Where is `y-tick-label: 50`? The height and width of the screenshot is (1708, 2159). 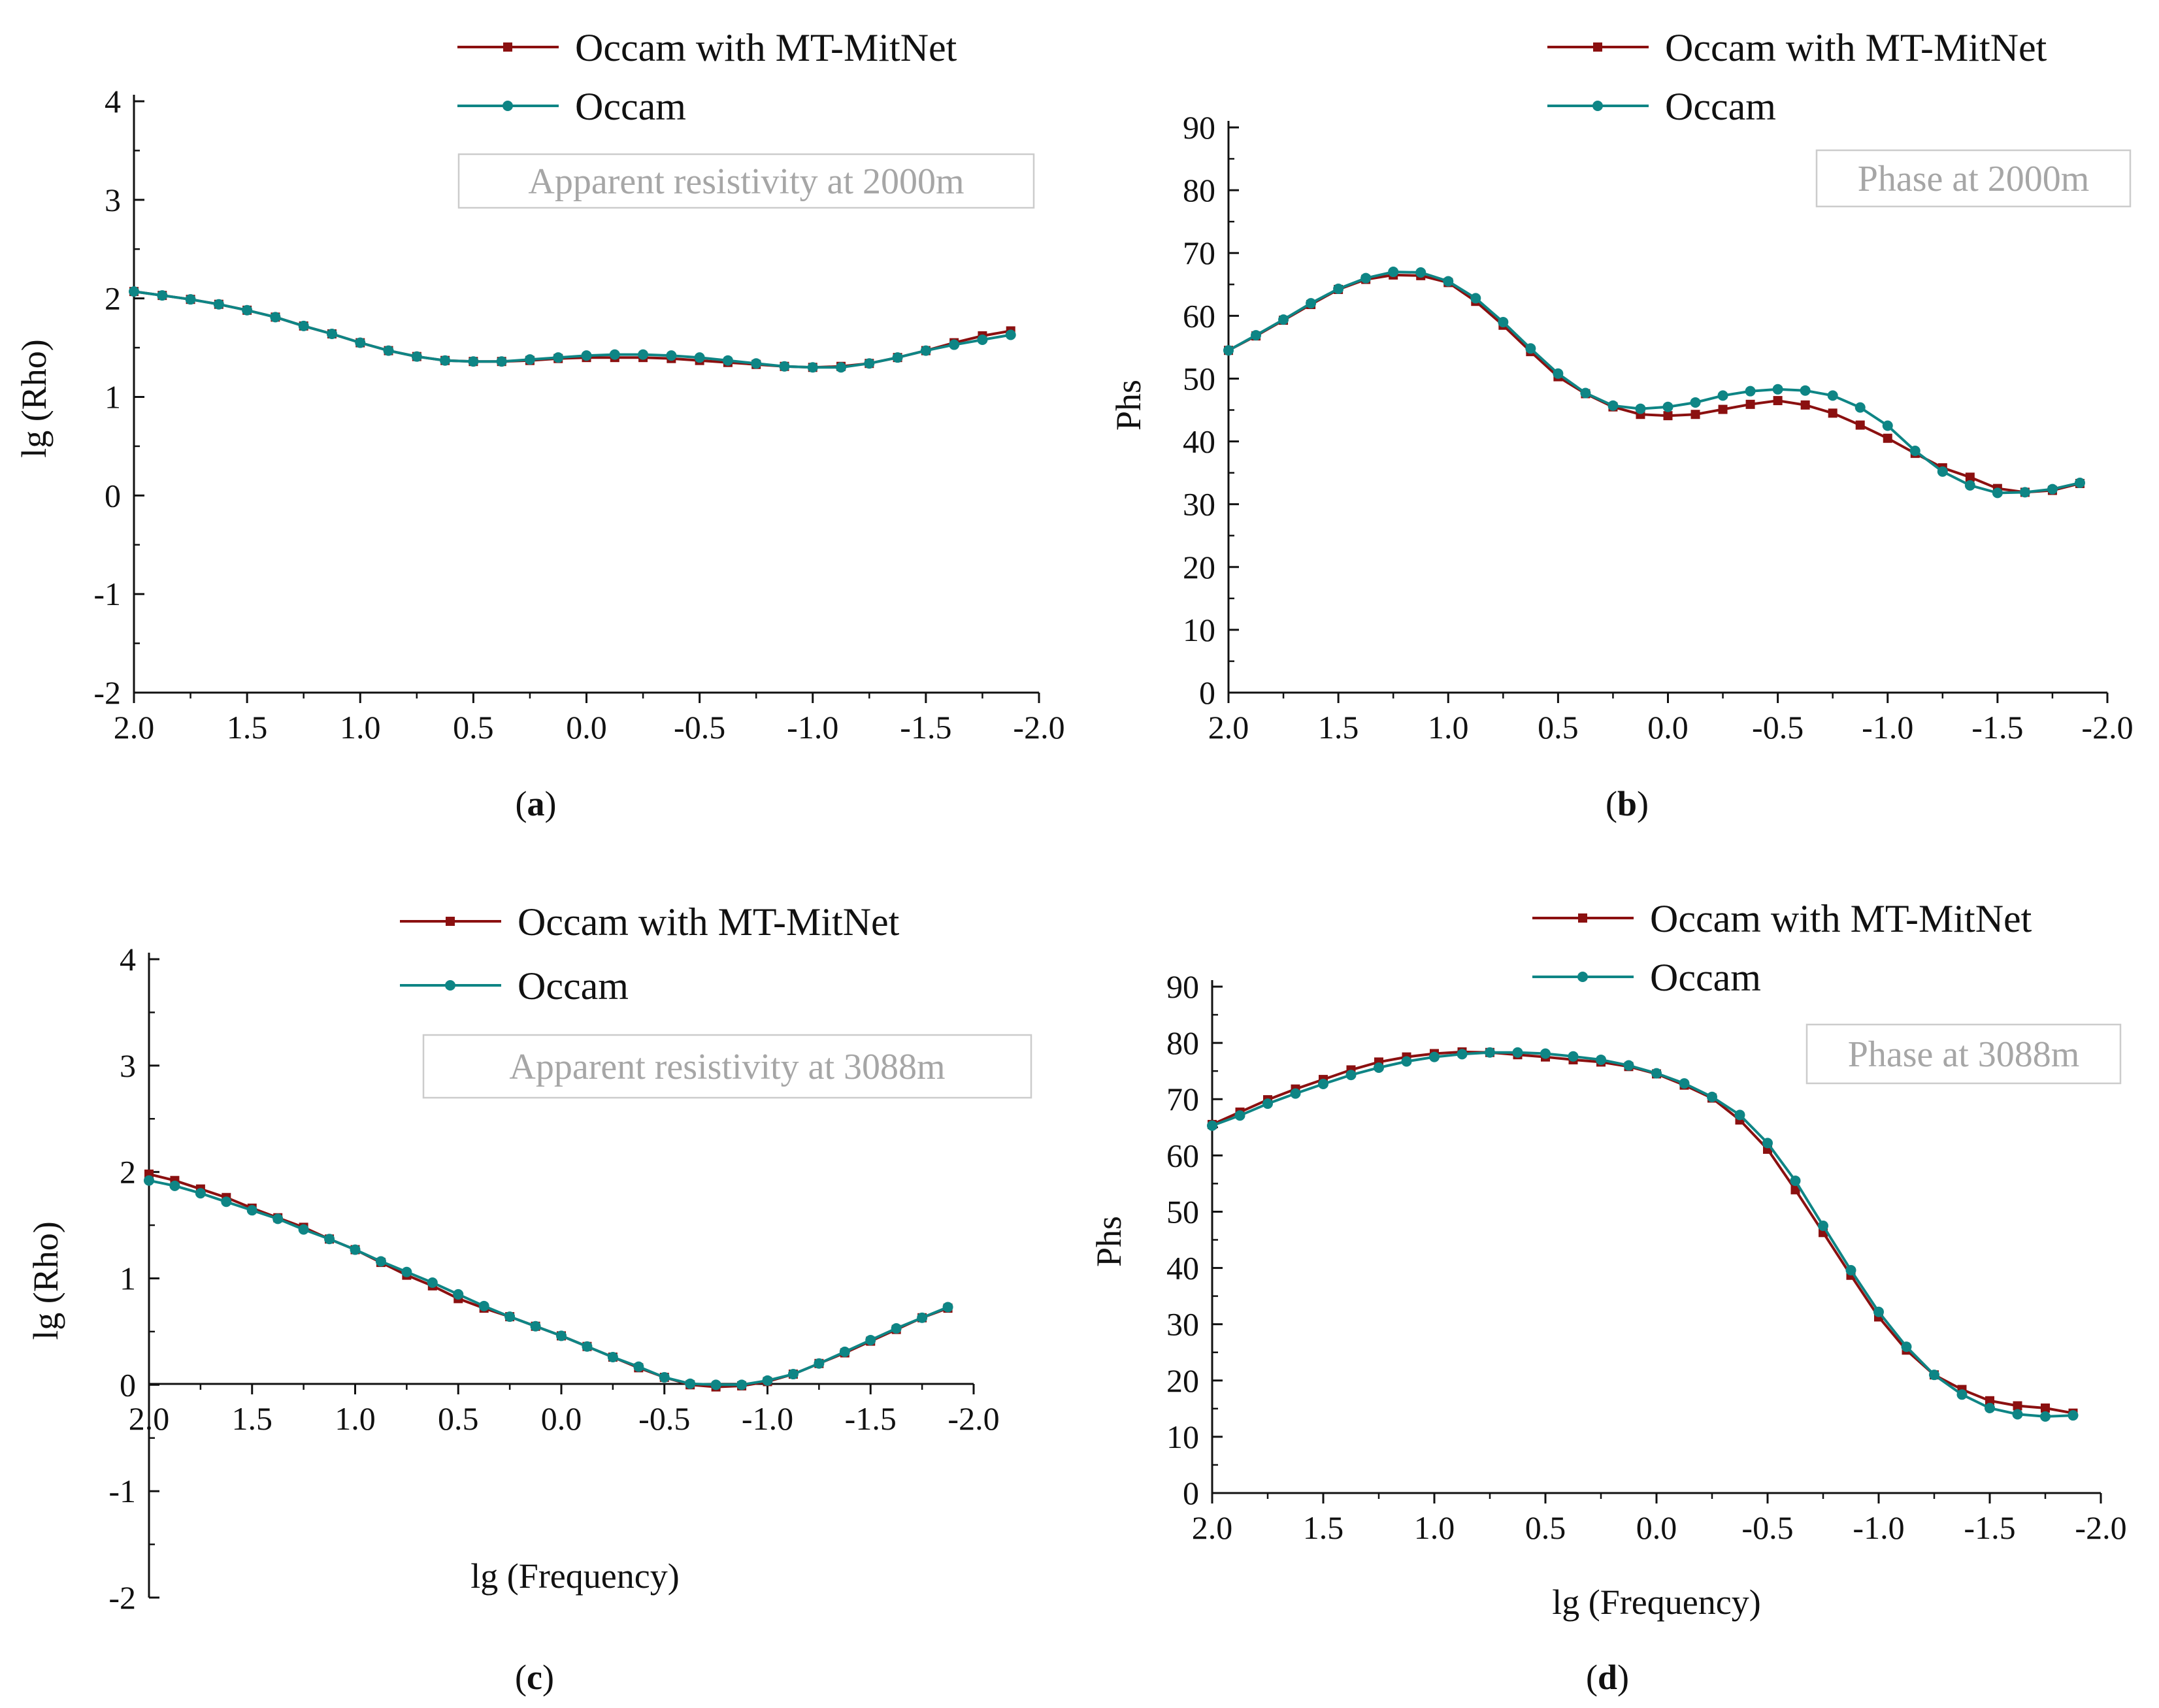 y-tick-label: 50 is located at coordinates (1182, 1211).